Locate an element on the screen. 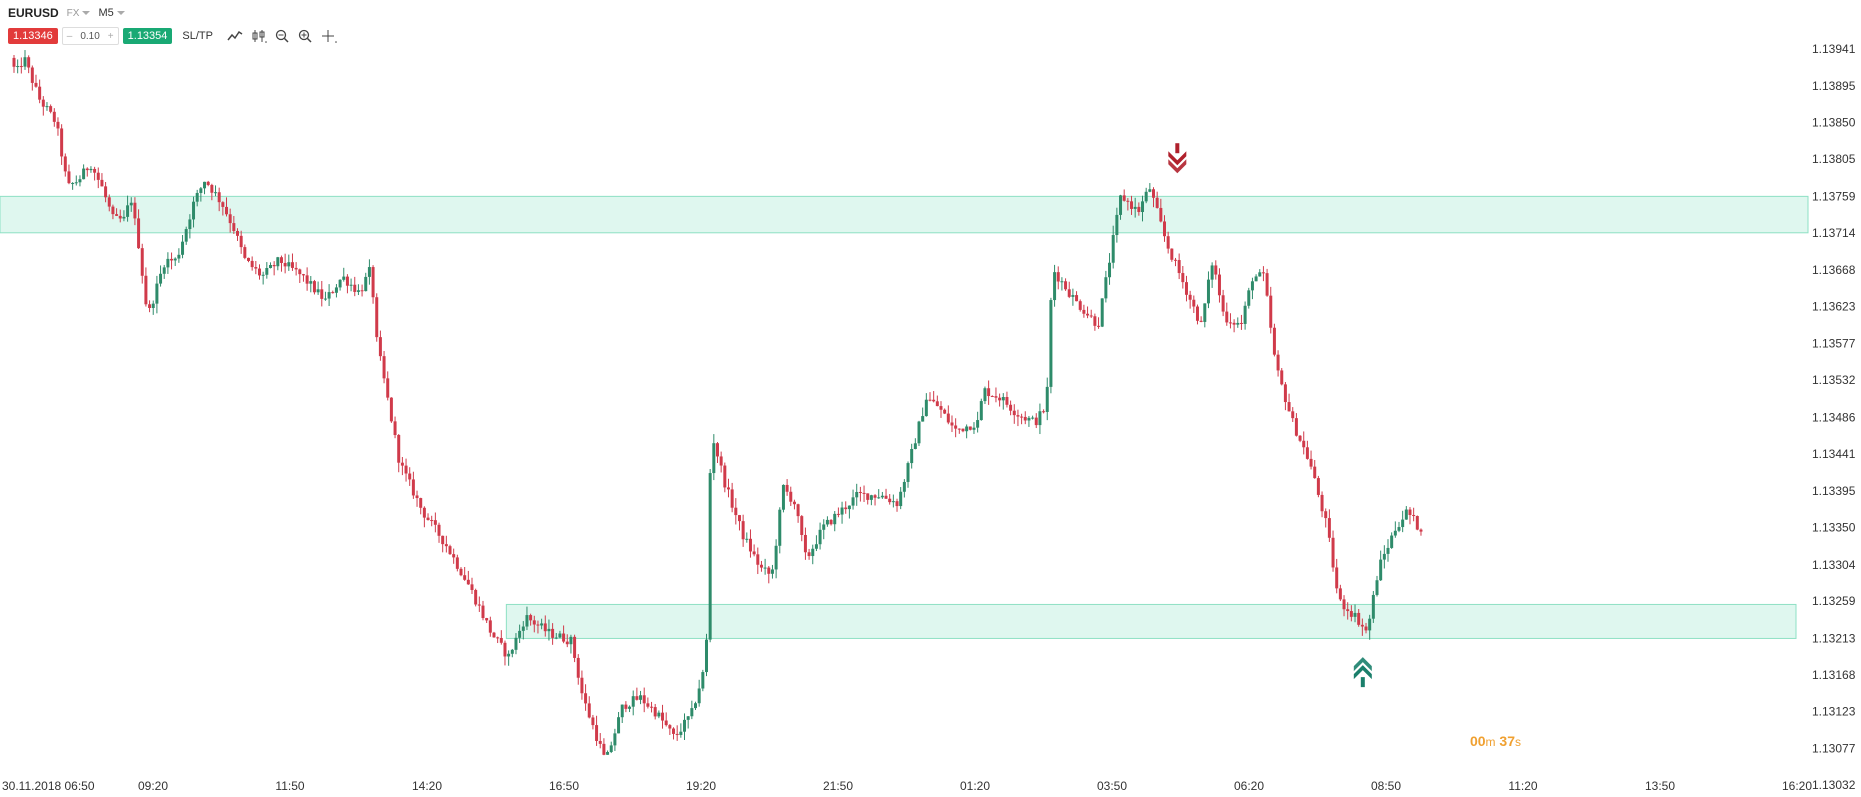 This screenshot has height=797, width=1861. lot-size-input: 0.10 is located at coordinates (90, 36).